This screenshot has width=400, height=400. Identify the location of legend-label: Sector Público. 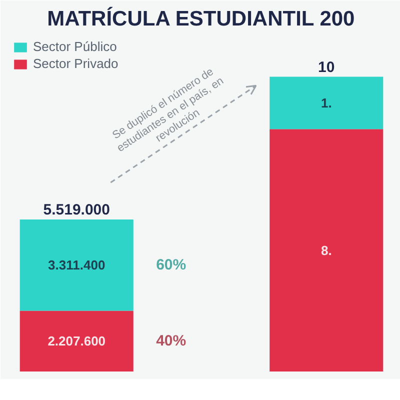
(75, 46).